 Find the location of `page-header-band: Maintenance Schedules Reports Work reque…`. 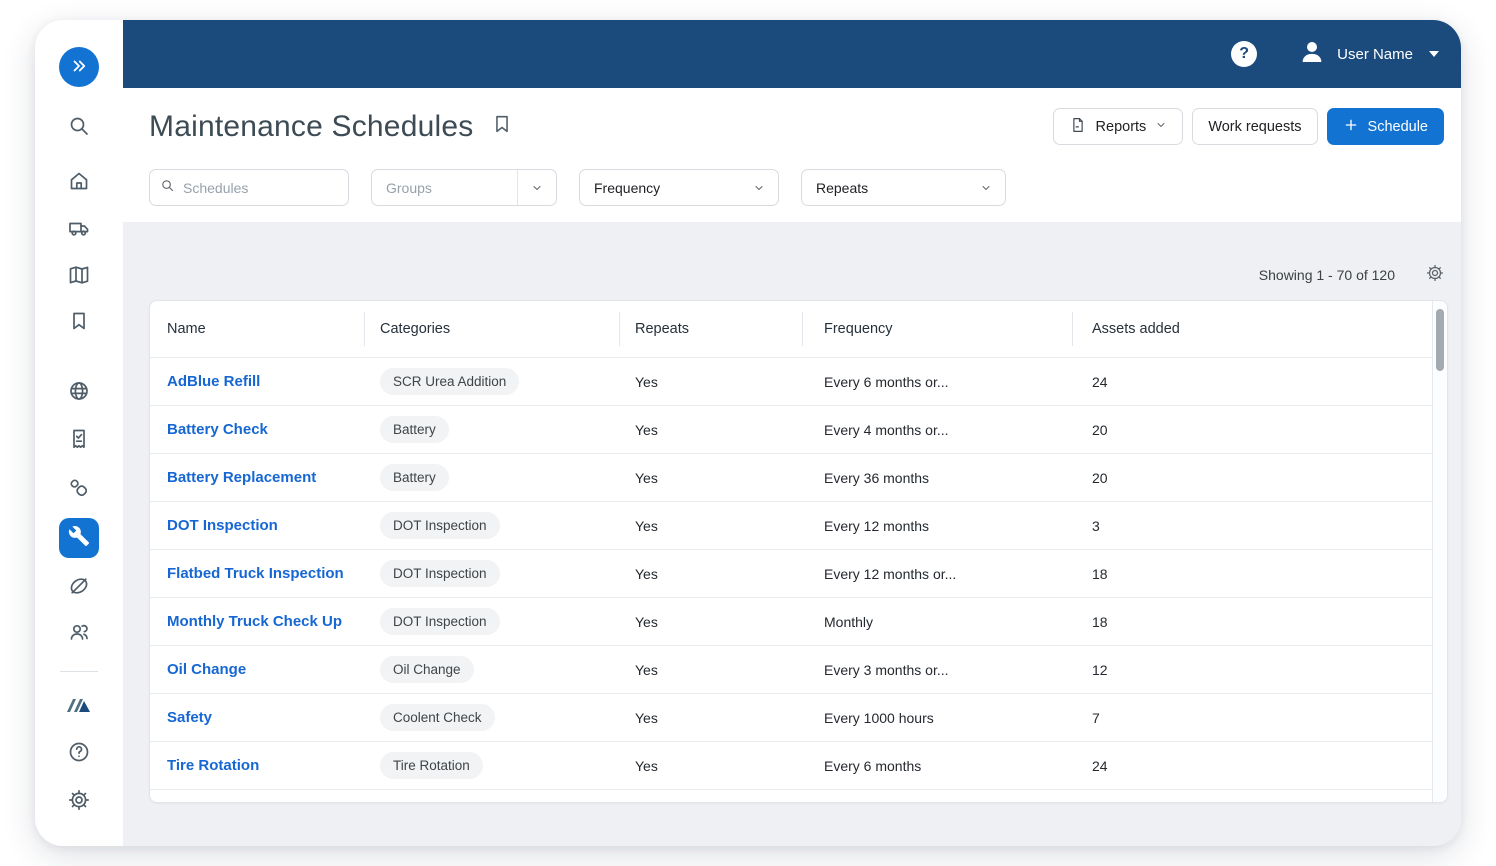

page-header-band: Maintenance Schedules Reports Work reque… is located at coordinates (792, 155).